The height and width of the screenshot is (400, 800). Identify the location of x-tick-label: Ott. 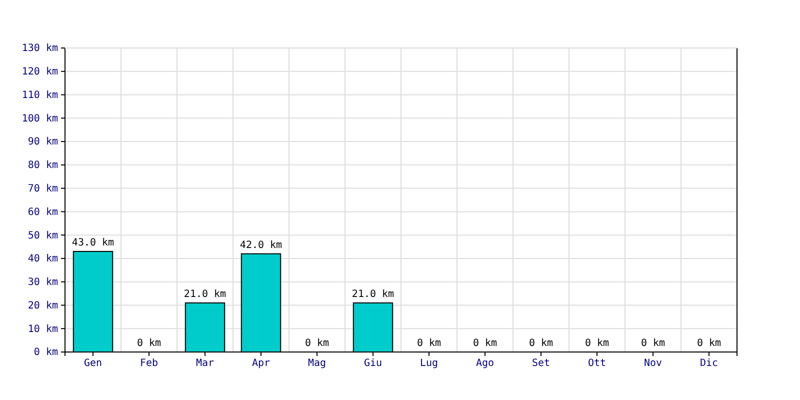
(597, 364).